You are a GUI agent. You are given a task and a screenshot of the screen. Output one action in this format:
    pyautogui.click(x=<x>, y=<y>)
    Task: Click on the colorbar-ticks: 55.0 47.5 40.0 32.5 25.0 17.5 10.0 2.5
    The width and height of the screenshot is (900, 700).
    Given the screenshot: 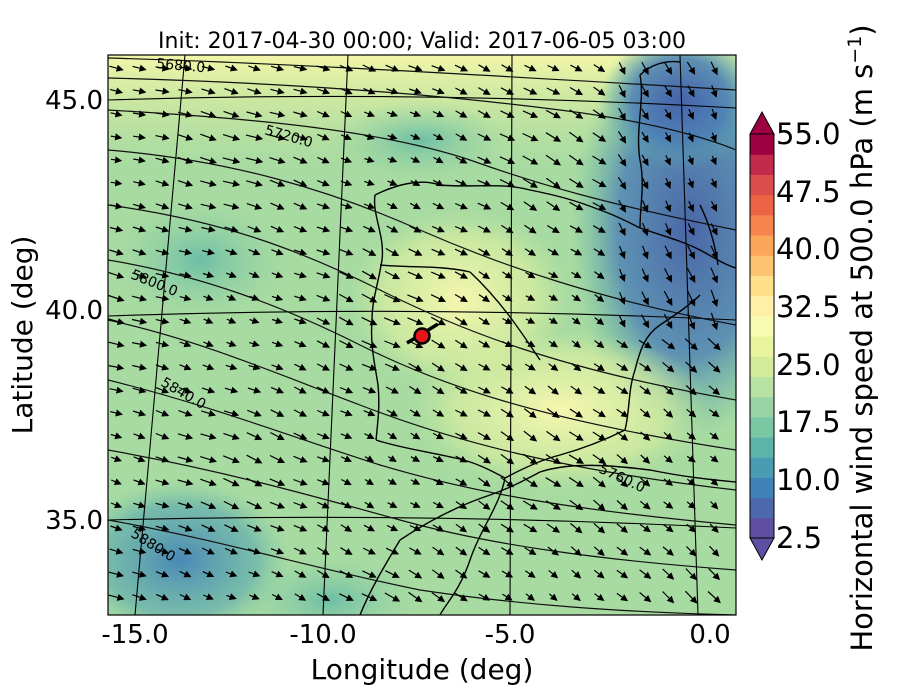 What is the action you would take?
    pyautogui.click(x=808, y=336)
    